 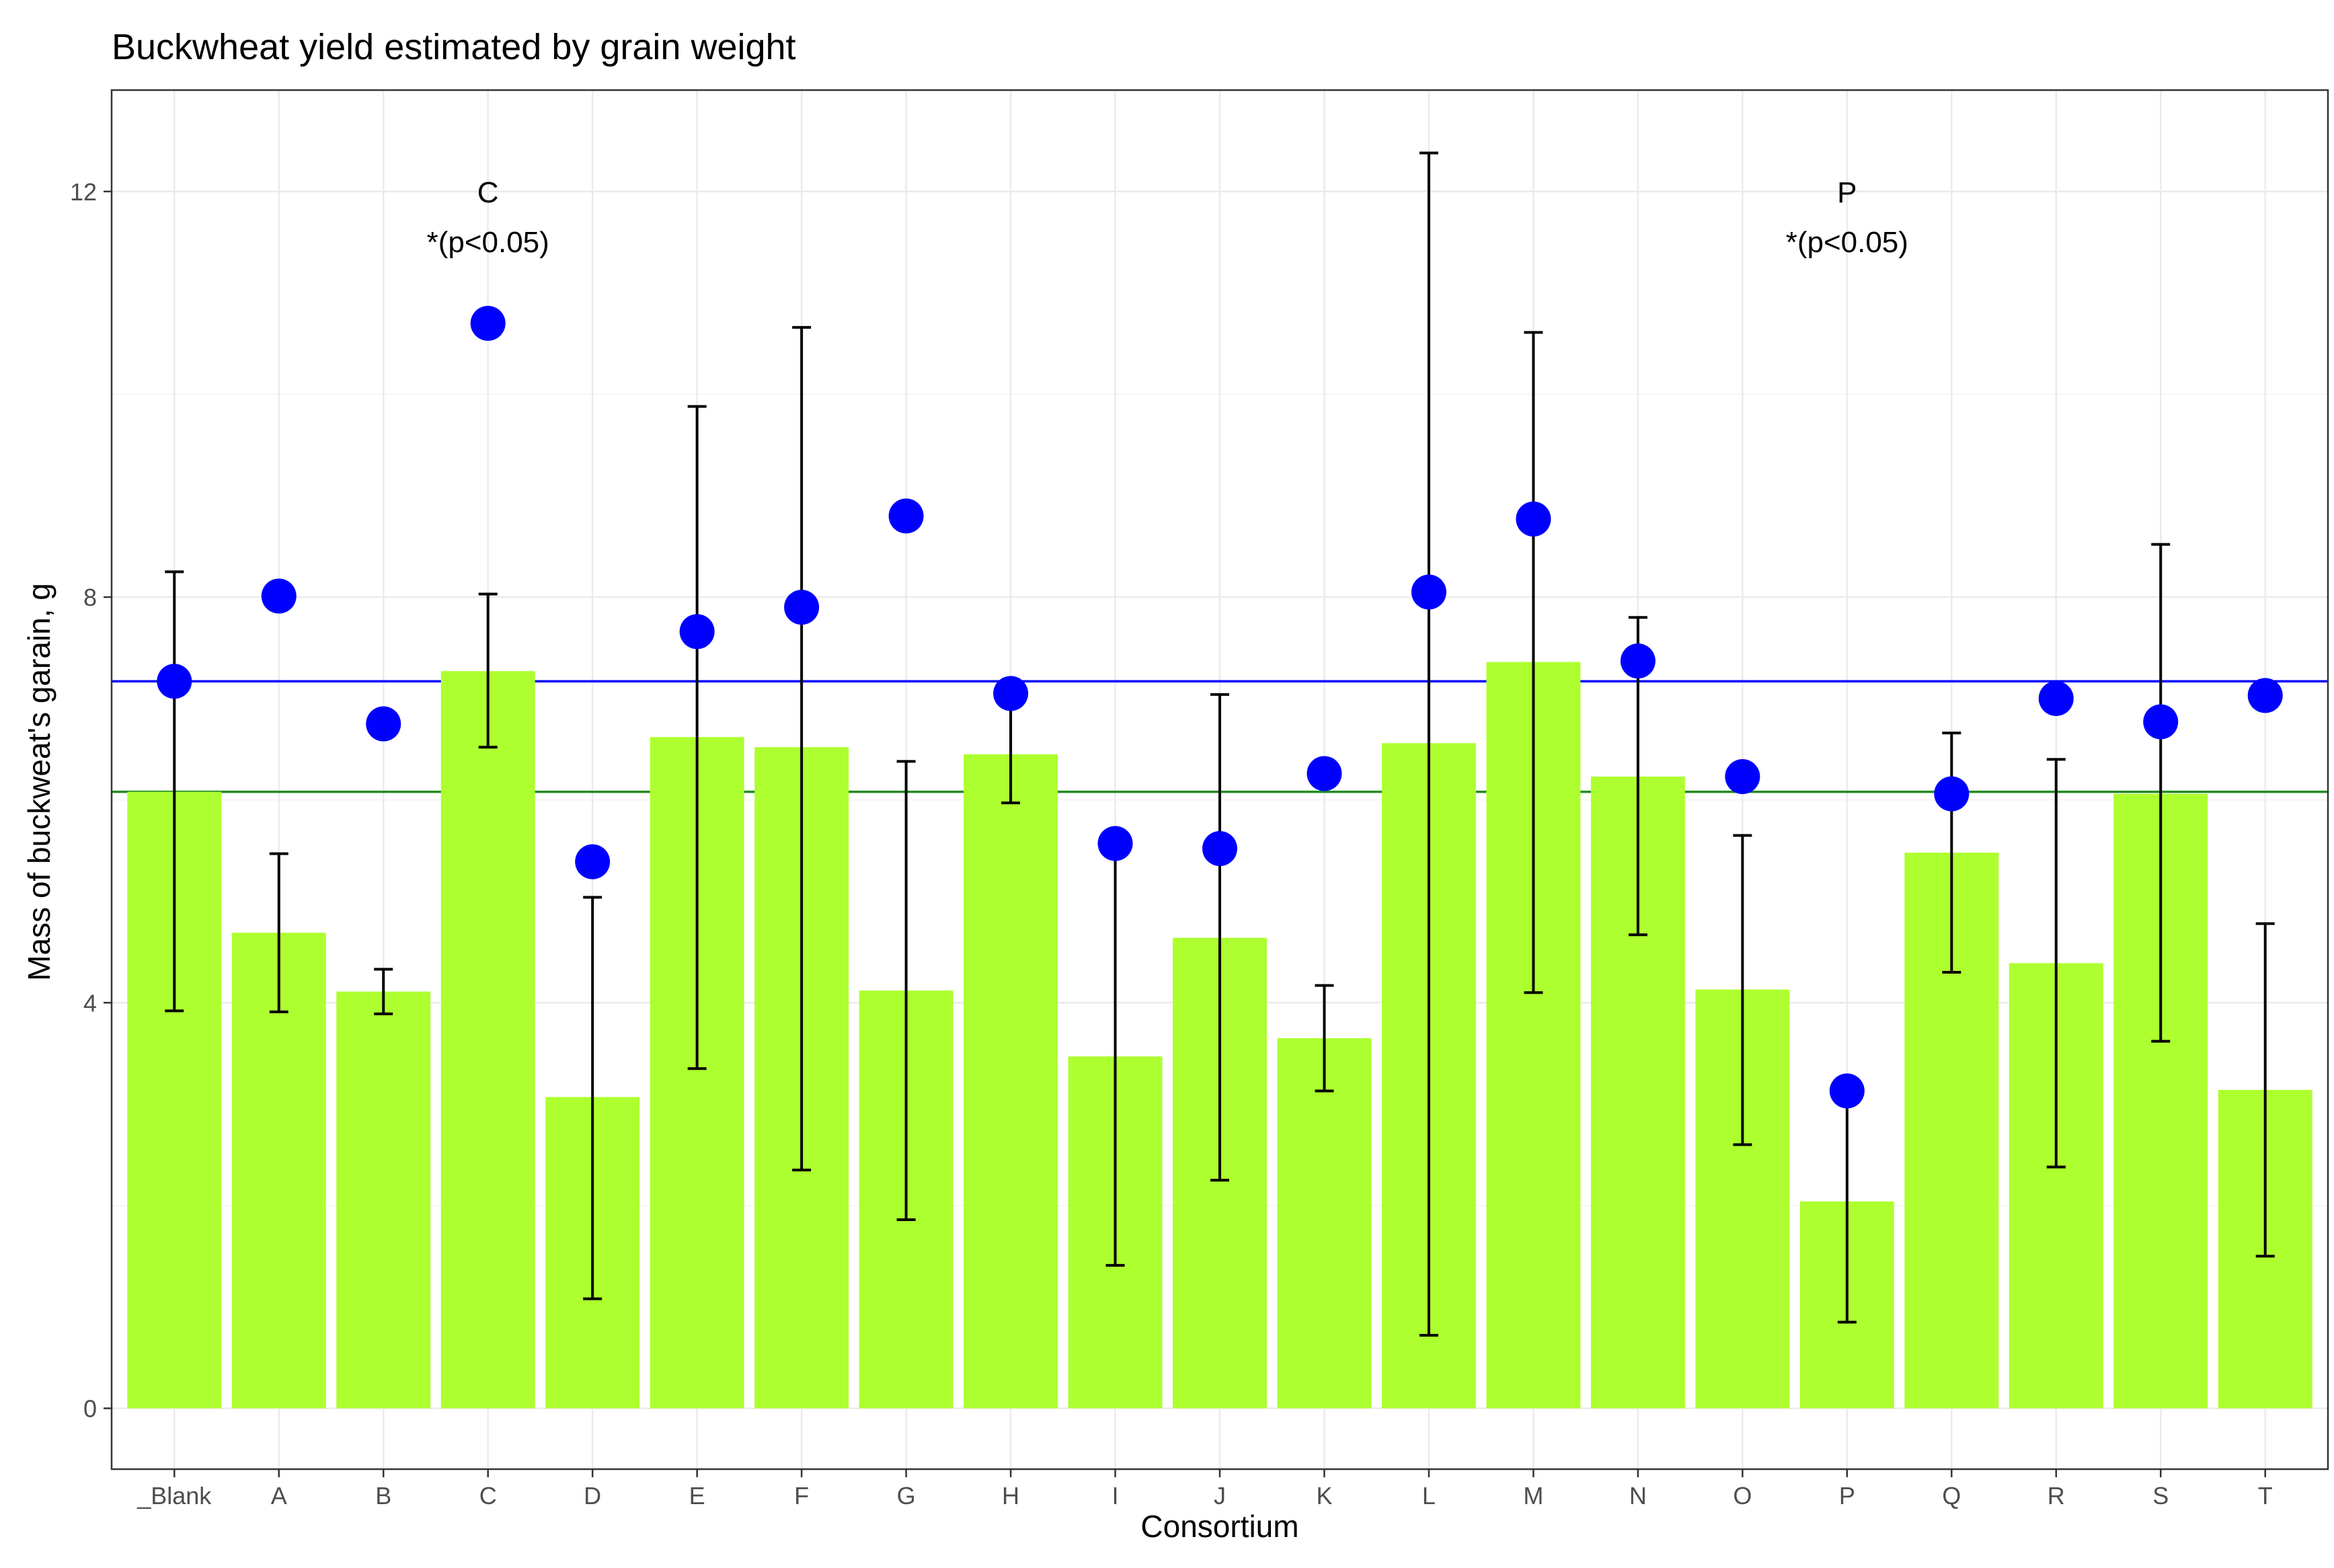 What do you see at coordinates (2265, 695) in the screenshot?
I see `point-T` at bounding box center [2265, 695].